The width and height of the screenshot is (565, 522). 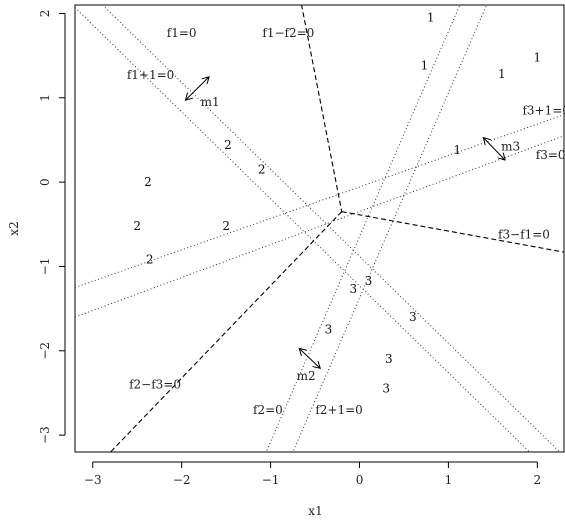 What do you see at coordinates (310, 358) in the screenshot?
I see `m2-arrow` at bounding box center [310, 358].